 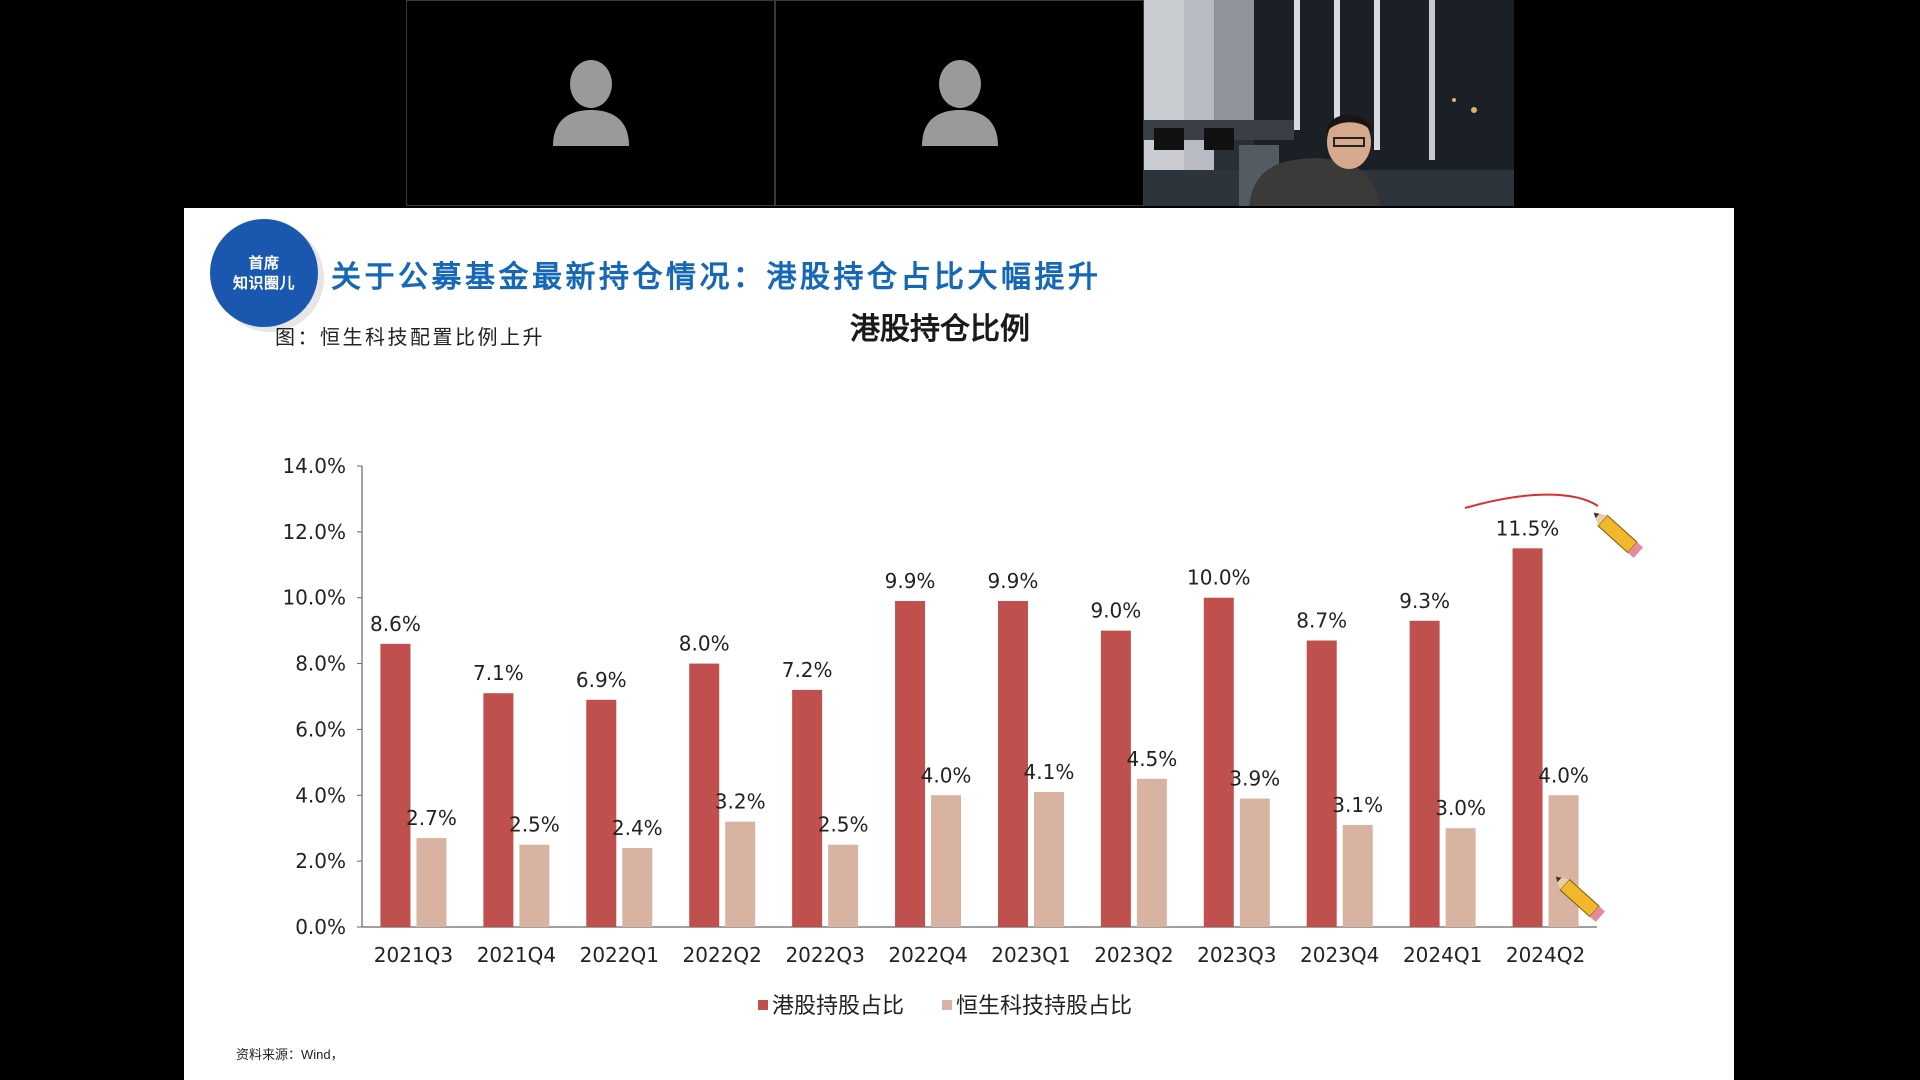 I want to click on slide-title: 关于公募基金最新持仓情况：港股持仓占比大幅提升, so click(x=716, y=277).